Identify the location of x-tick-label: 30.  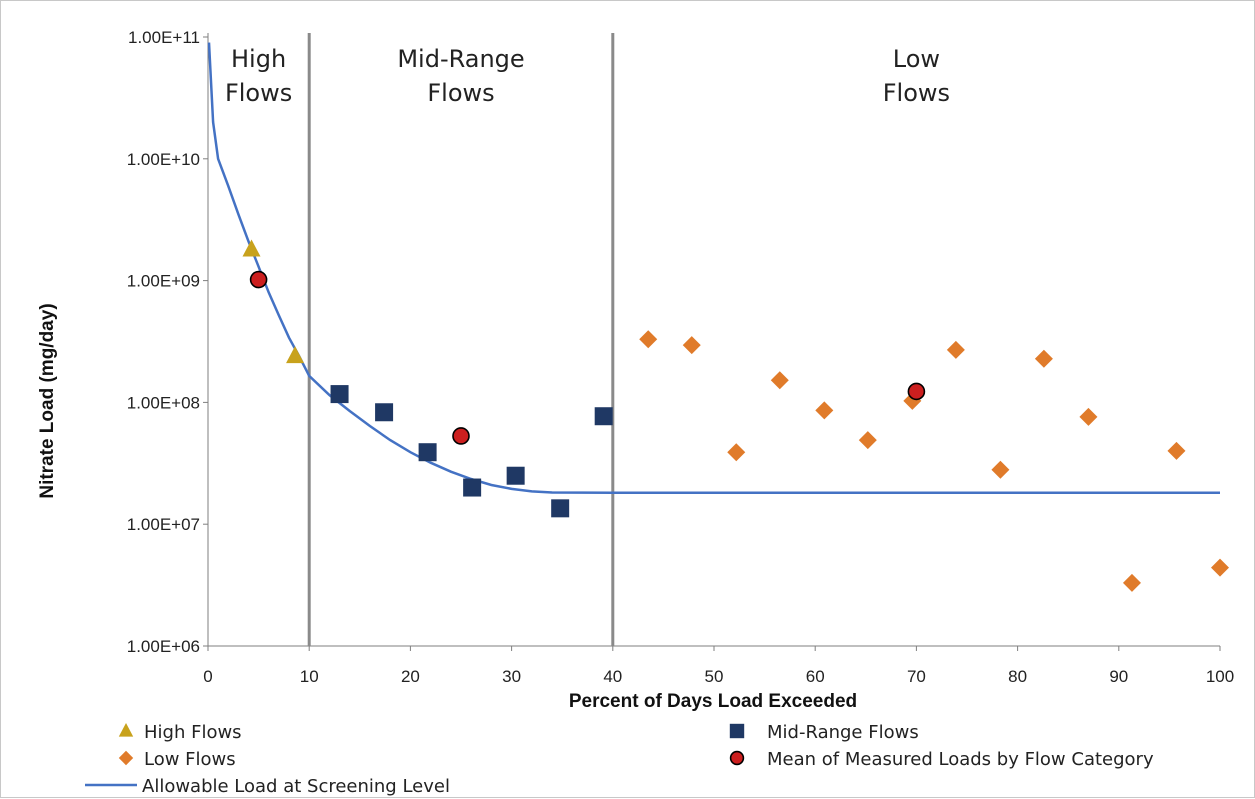
(511, 676).